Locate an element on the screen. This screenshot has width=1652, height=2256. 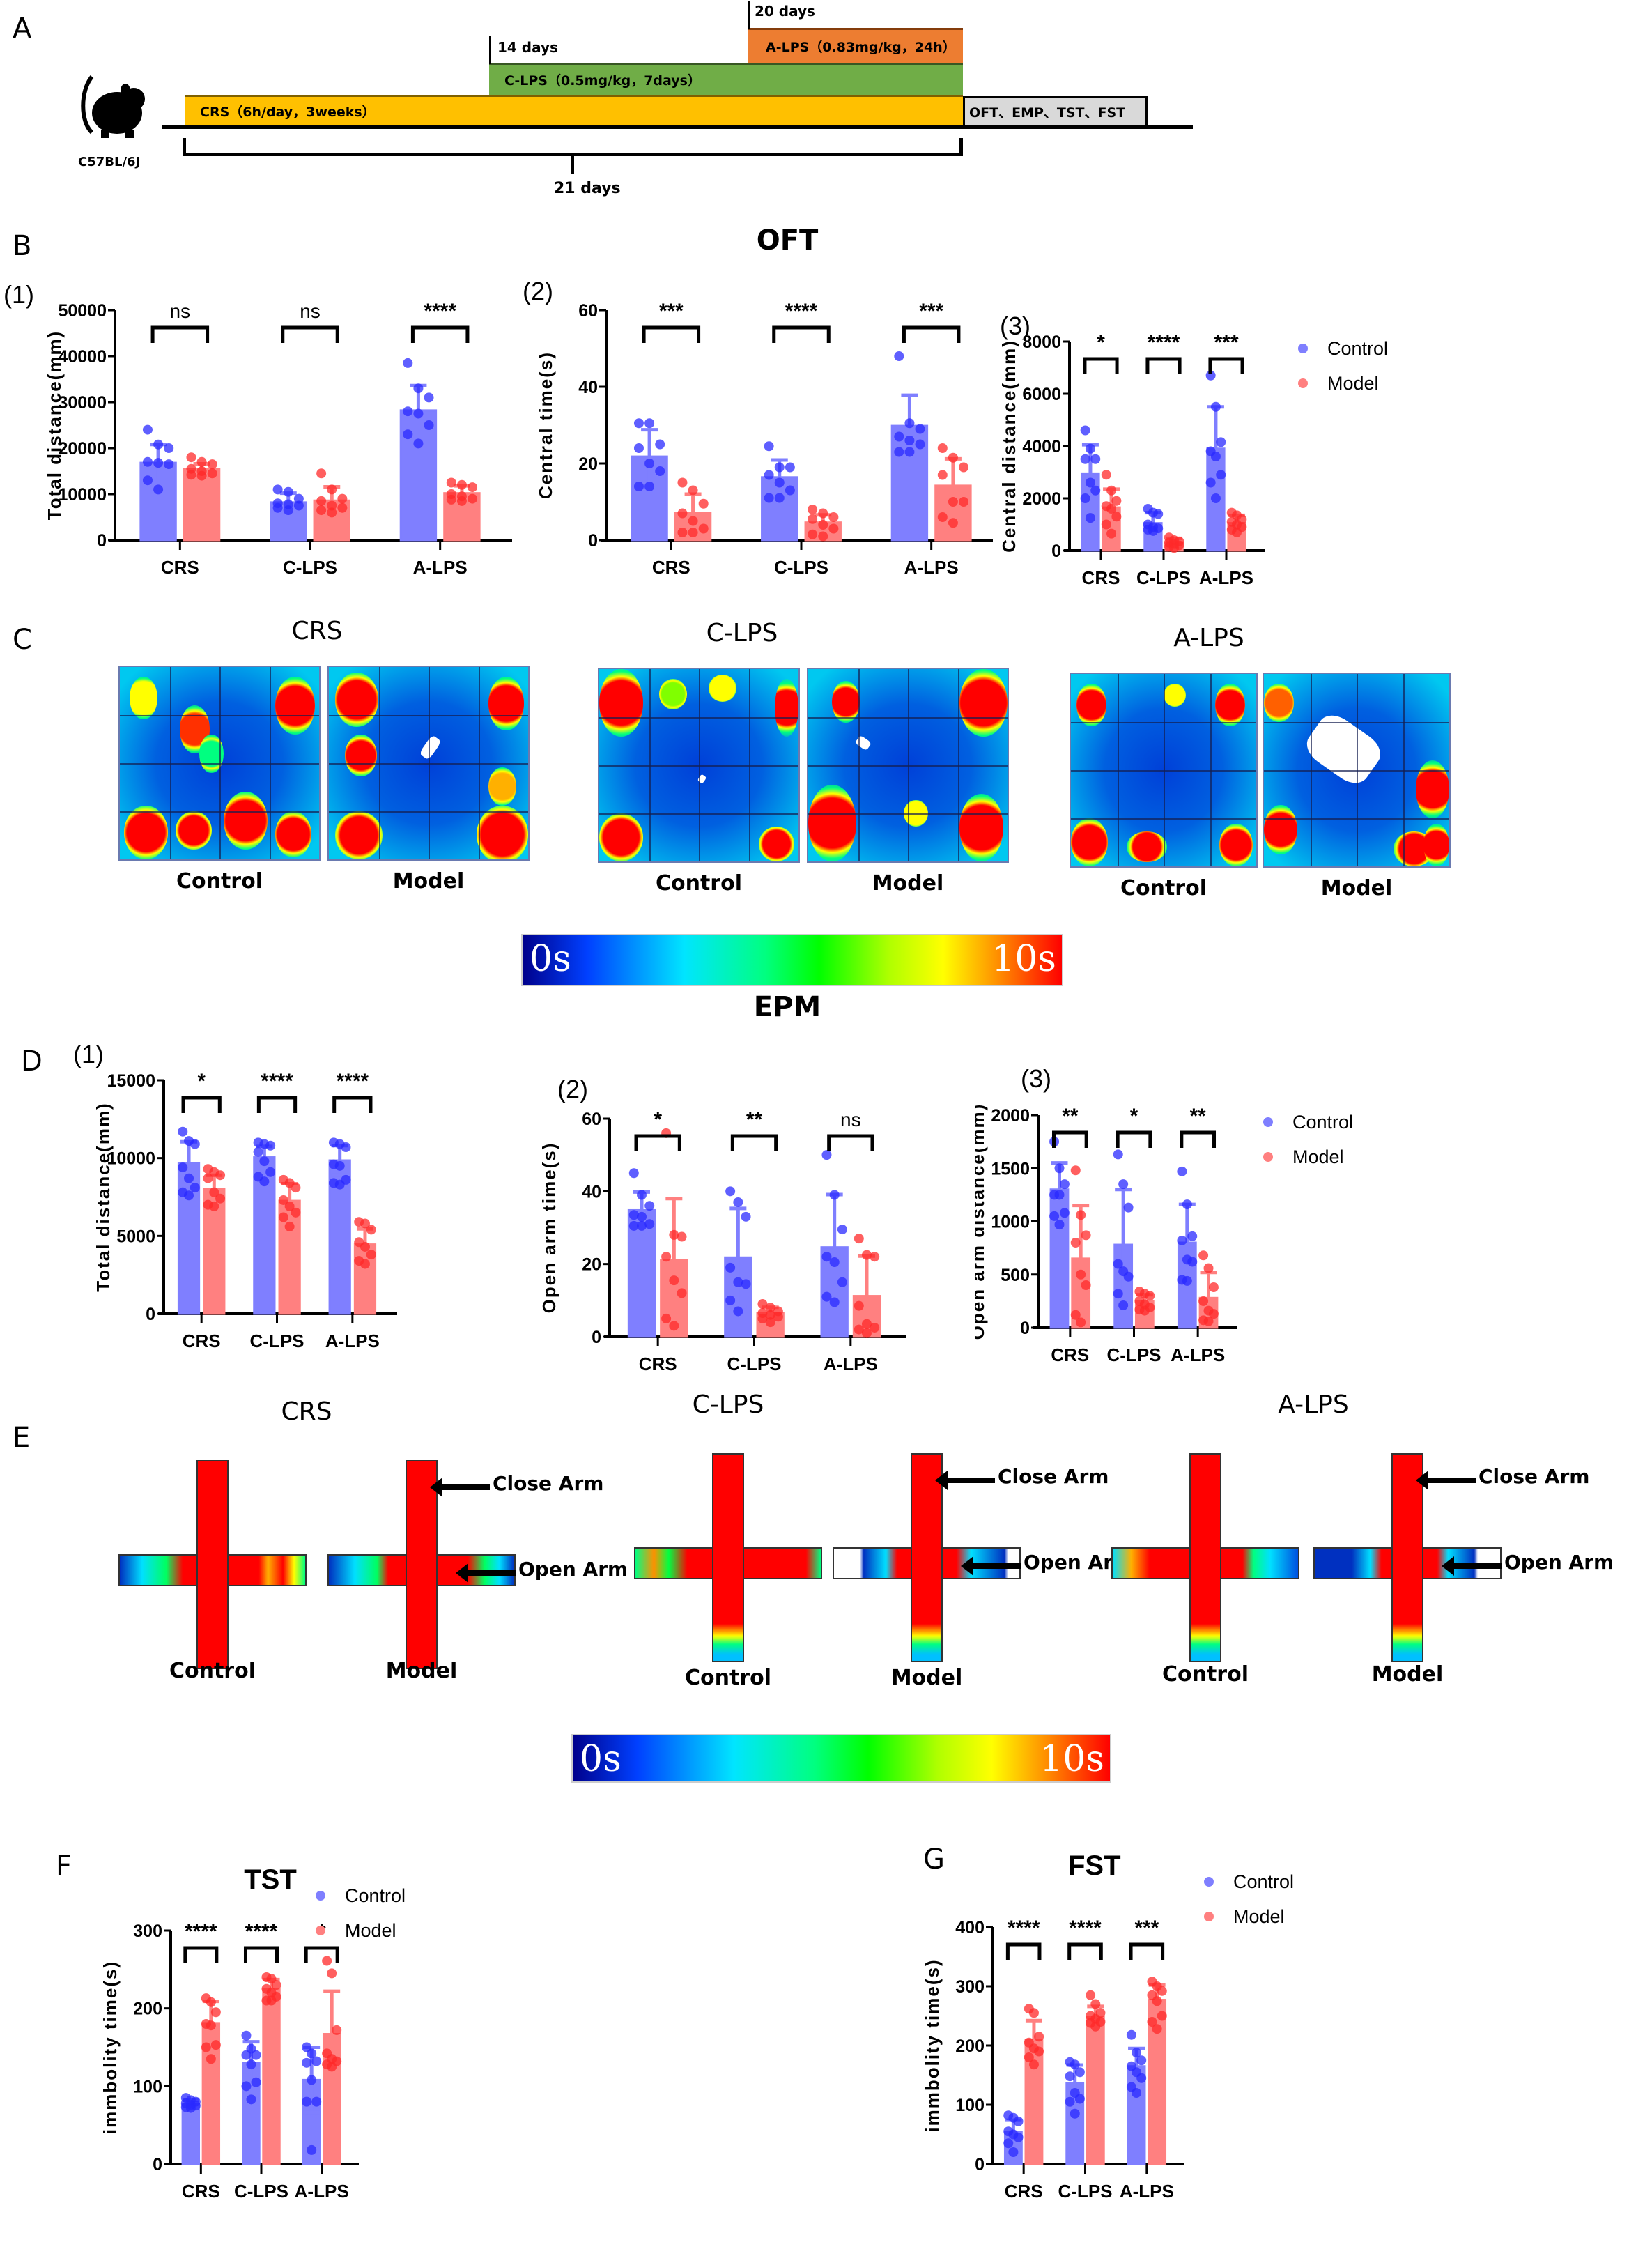
chart-sub-label: (2) is located at coordinates (538, 291).